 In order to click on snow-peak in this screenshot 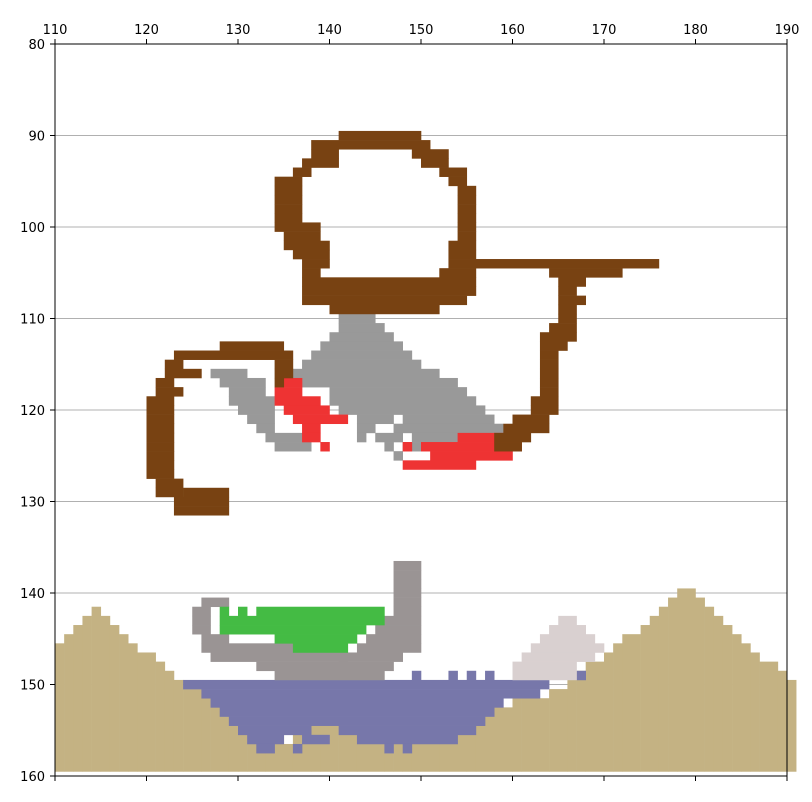, I will do `click(558, 648)`.